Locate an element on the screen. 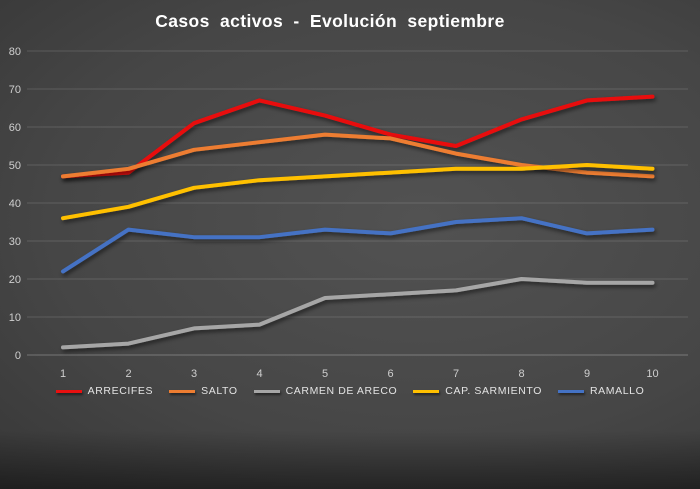  legend-item-arrecifes: ARRECIFES is located at coordinates (104, 391).